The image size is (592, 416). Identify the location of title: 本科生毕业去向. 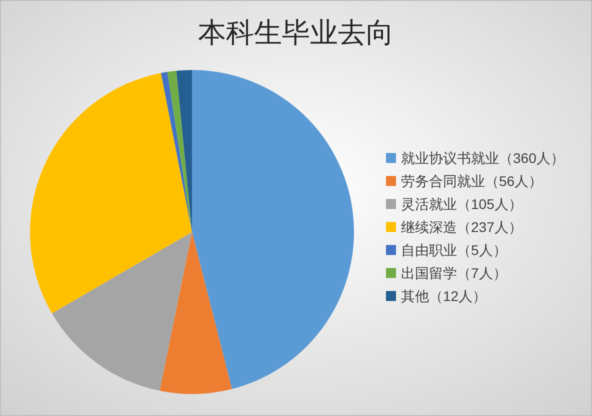
(296, 33).